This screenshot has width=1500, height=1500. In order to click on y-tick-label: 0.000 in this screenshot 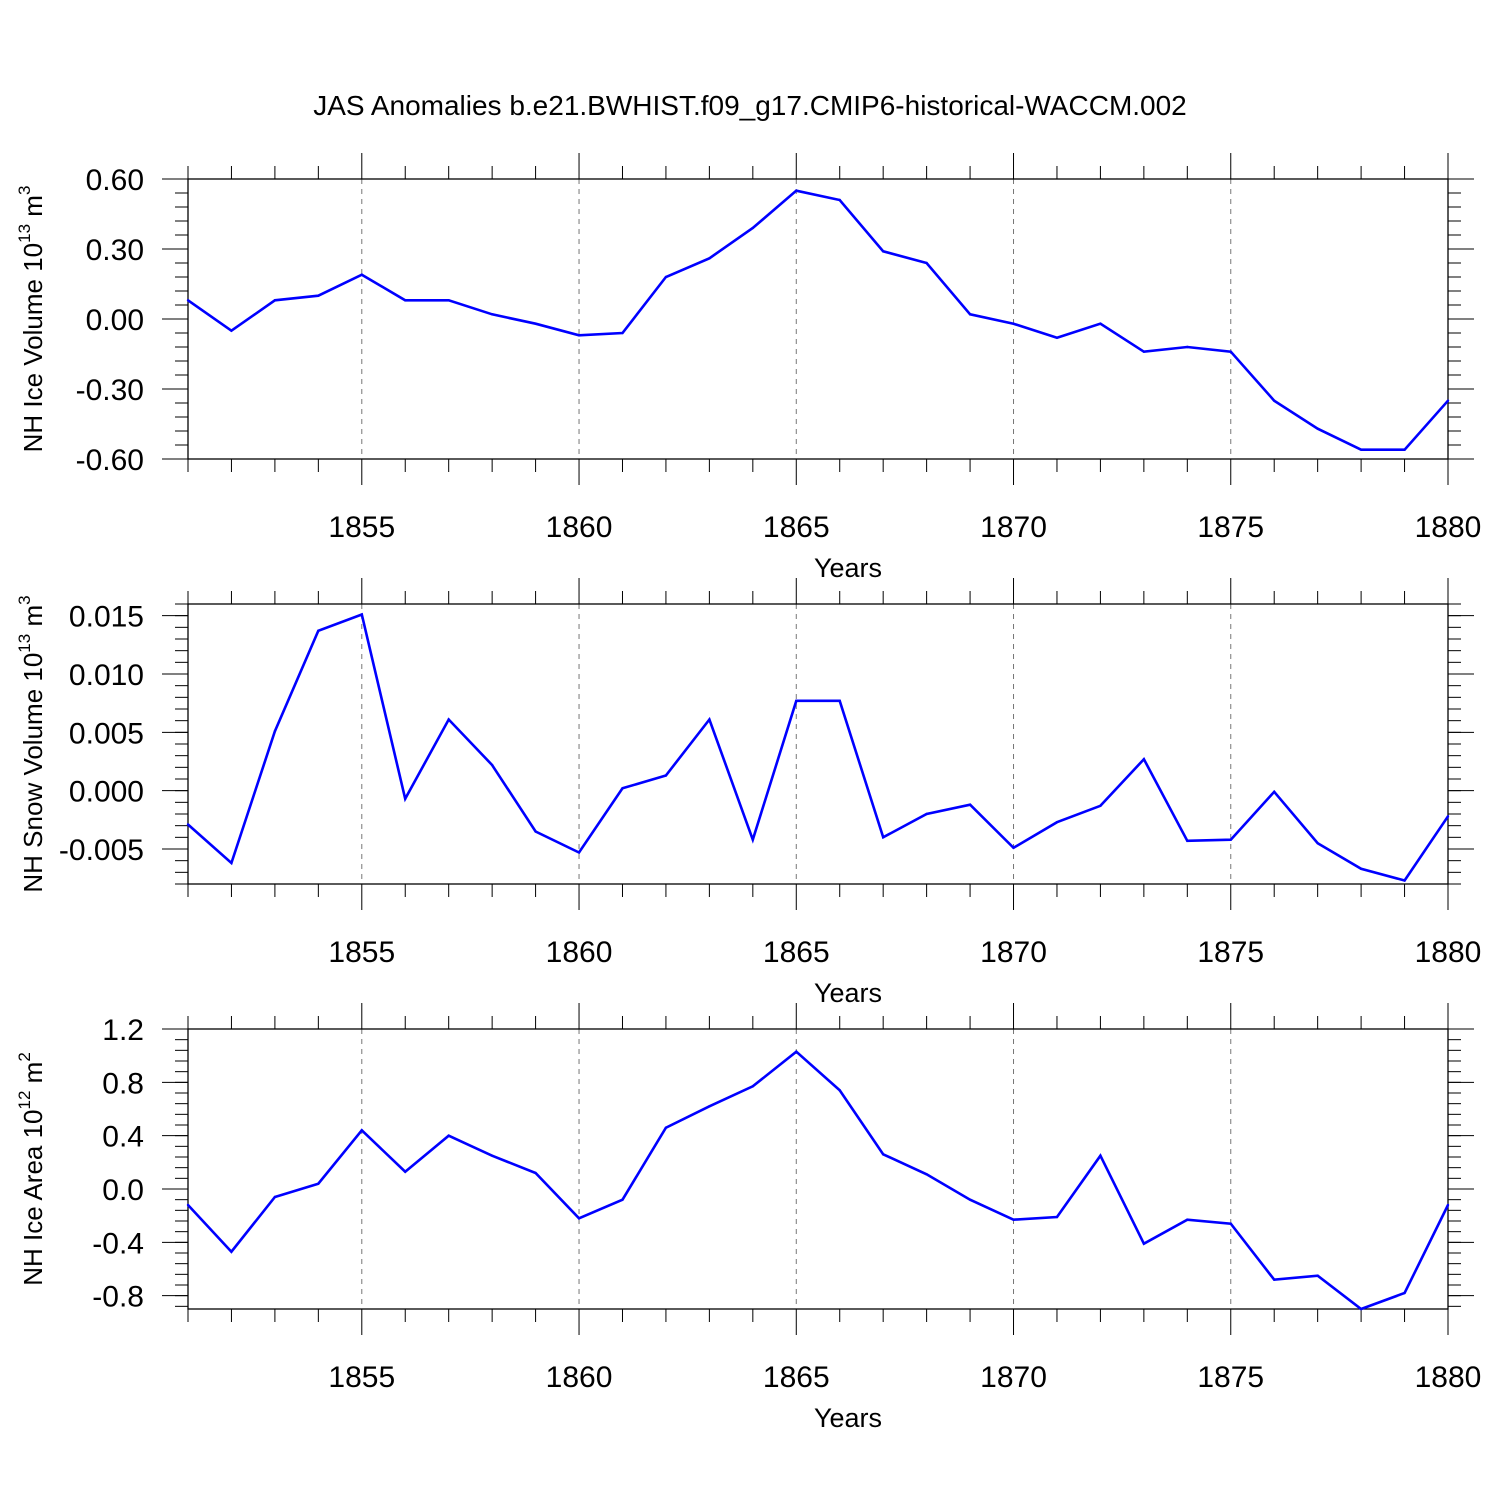, I will do `click(106, 792)`.